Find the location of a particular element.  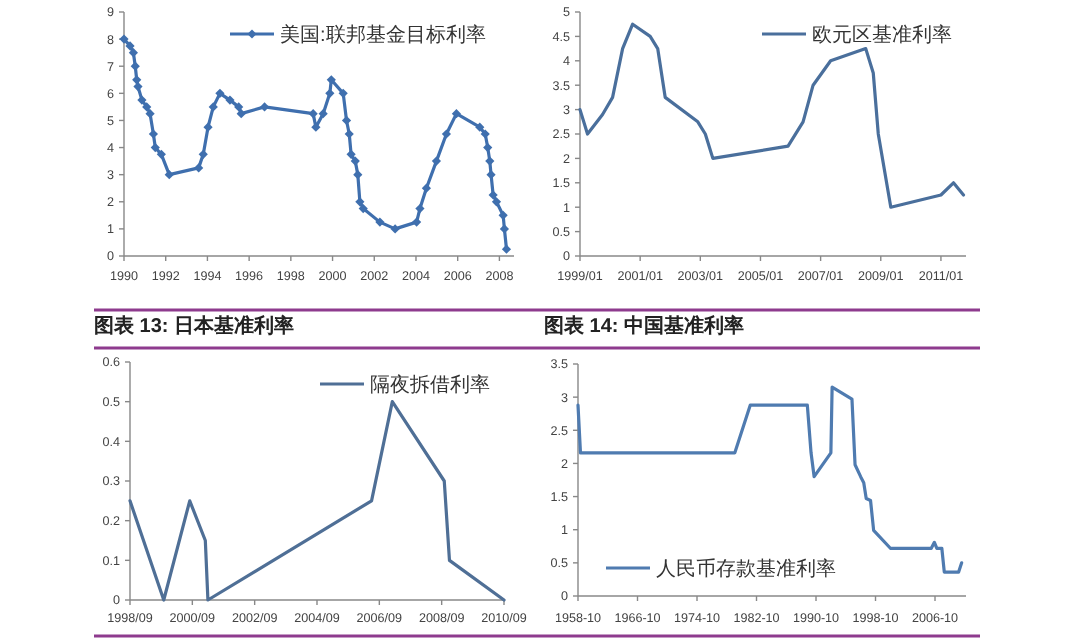

legend-label: 人民币存款基准利率 is located at coordinates (746, 569).